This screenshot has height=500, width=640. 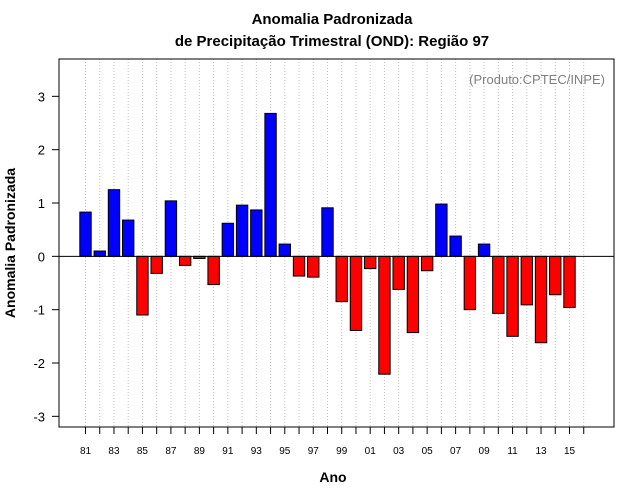 What do you see at coordinates (342, 451) in the screenshot?
I see `x-tick-label: 99` at bounding box center [342, 451].